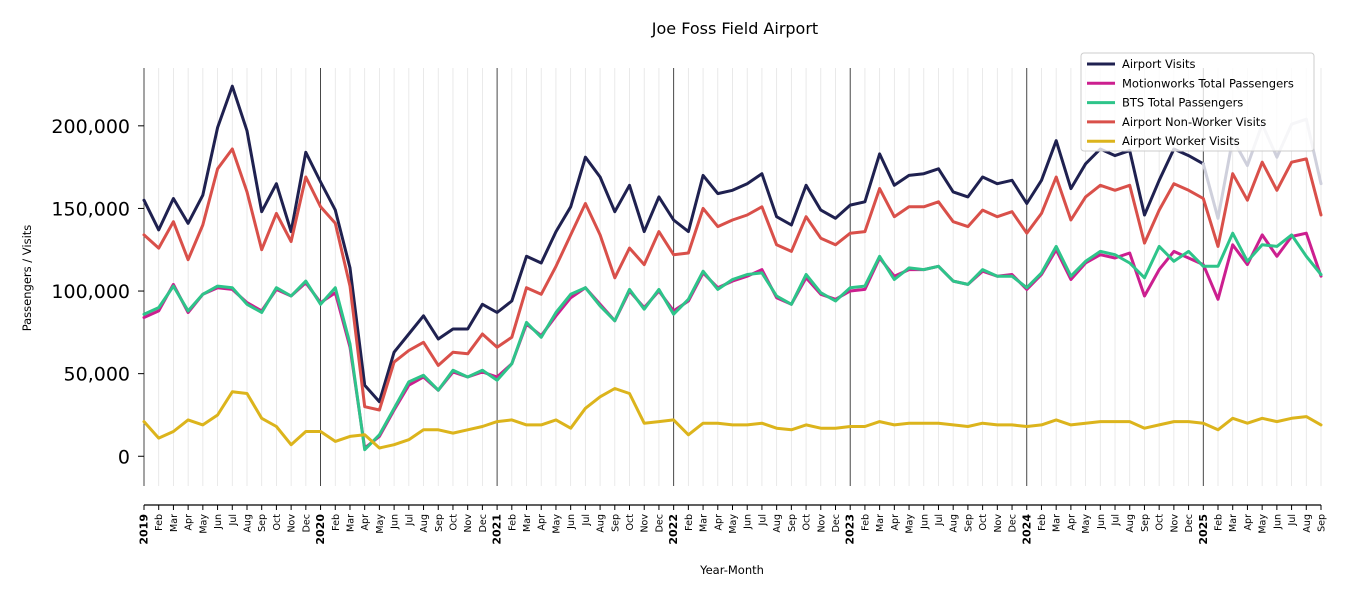 This screenshot has height=600, width=1350. What do you see at coordinates (673, 529) in the screenshot?
I see `x-tick-label-year: 2022` at bounding box center [673, 529].